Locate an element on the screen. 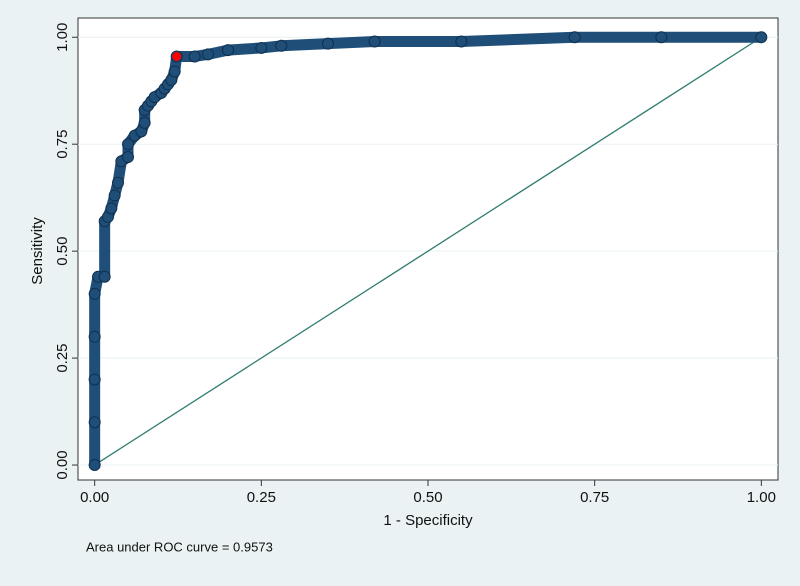 The height and width of the screenshot is (586, 800). y-tick-label: 1.00 is located at coordinates (62, 37).